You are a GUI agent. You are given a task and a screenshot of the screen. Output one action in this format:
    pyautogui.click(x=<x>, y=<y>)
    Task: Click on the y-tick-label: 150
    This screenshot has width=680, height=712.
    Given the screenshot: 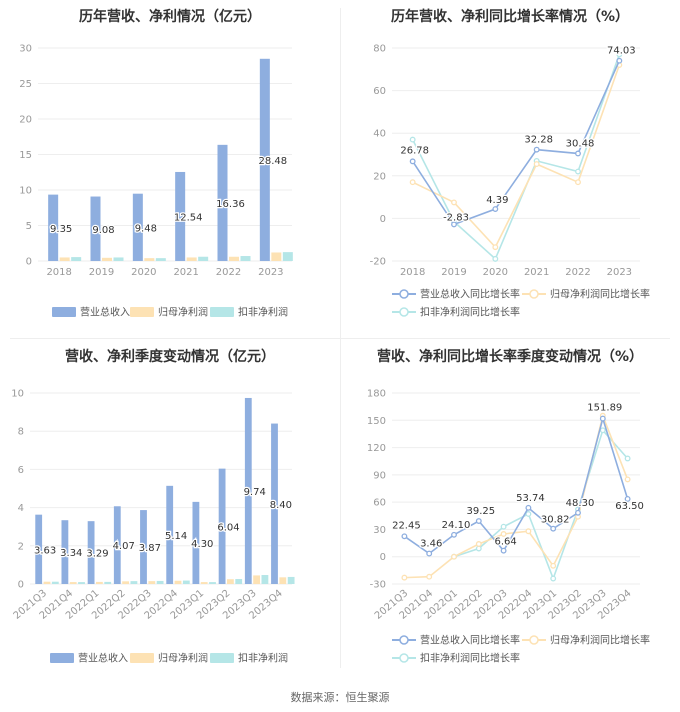 What is the action you would take?
    pyautogui.click(x=376, y=421)
    